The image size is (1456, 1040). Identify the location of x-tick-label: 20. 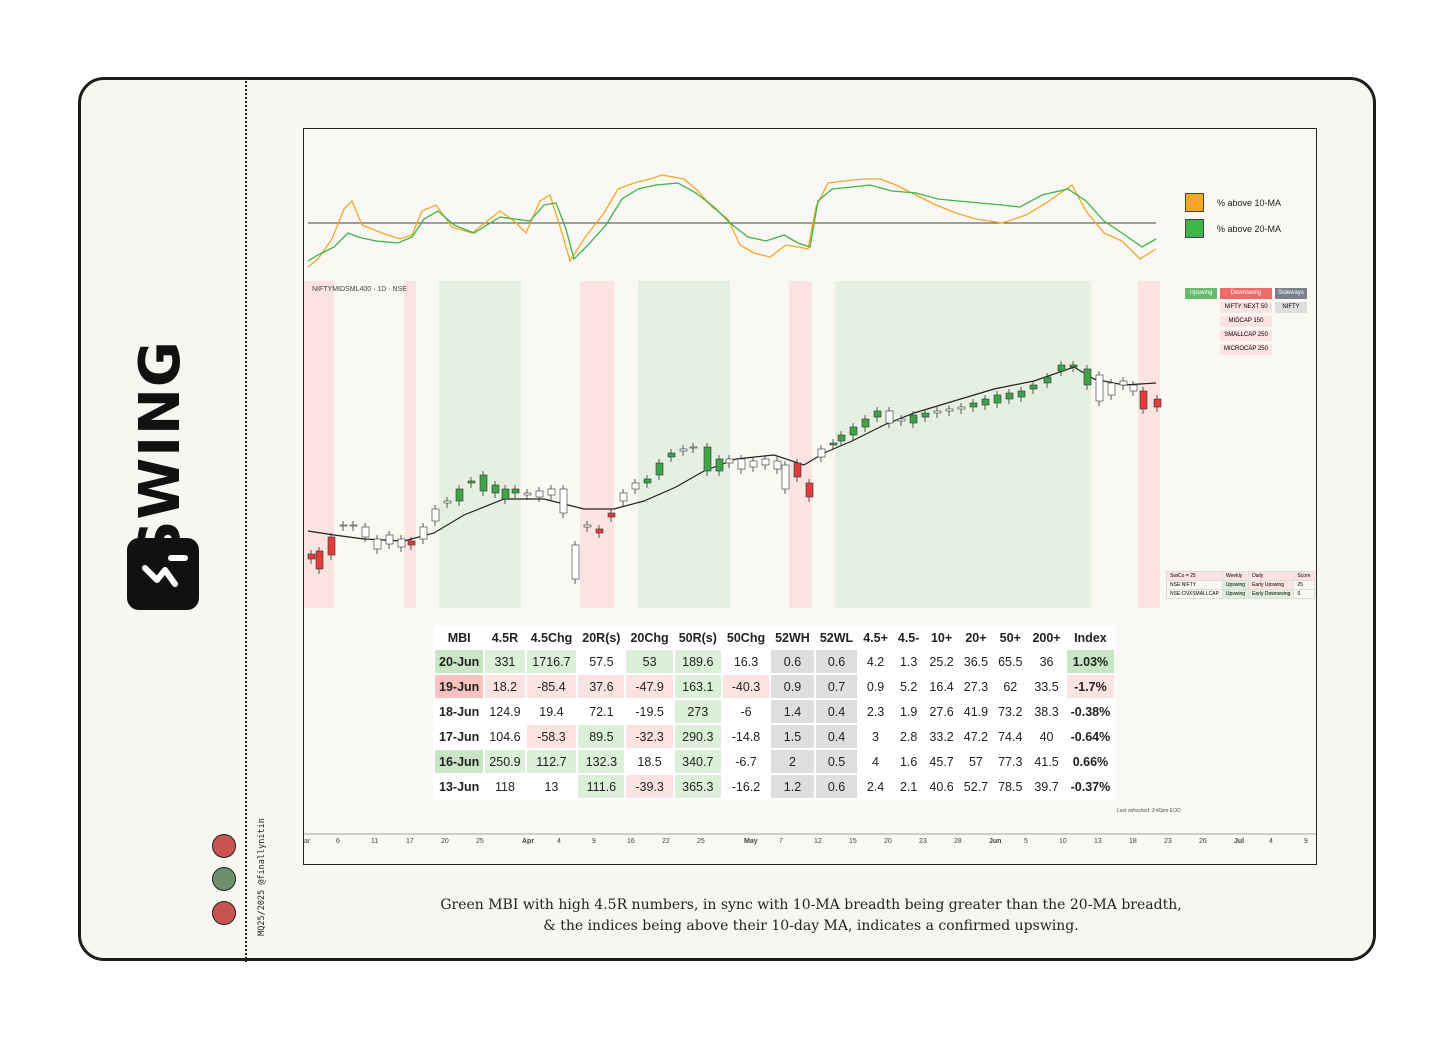
(888, 841).